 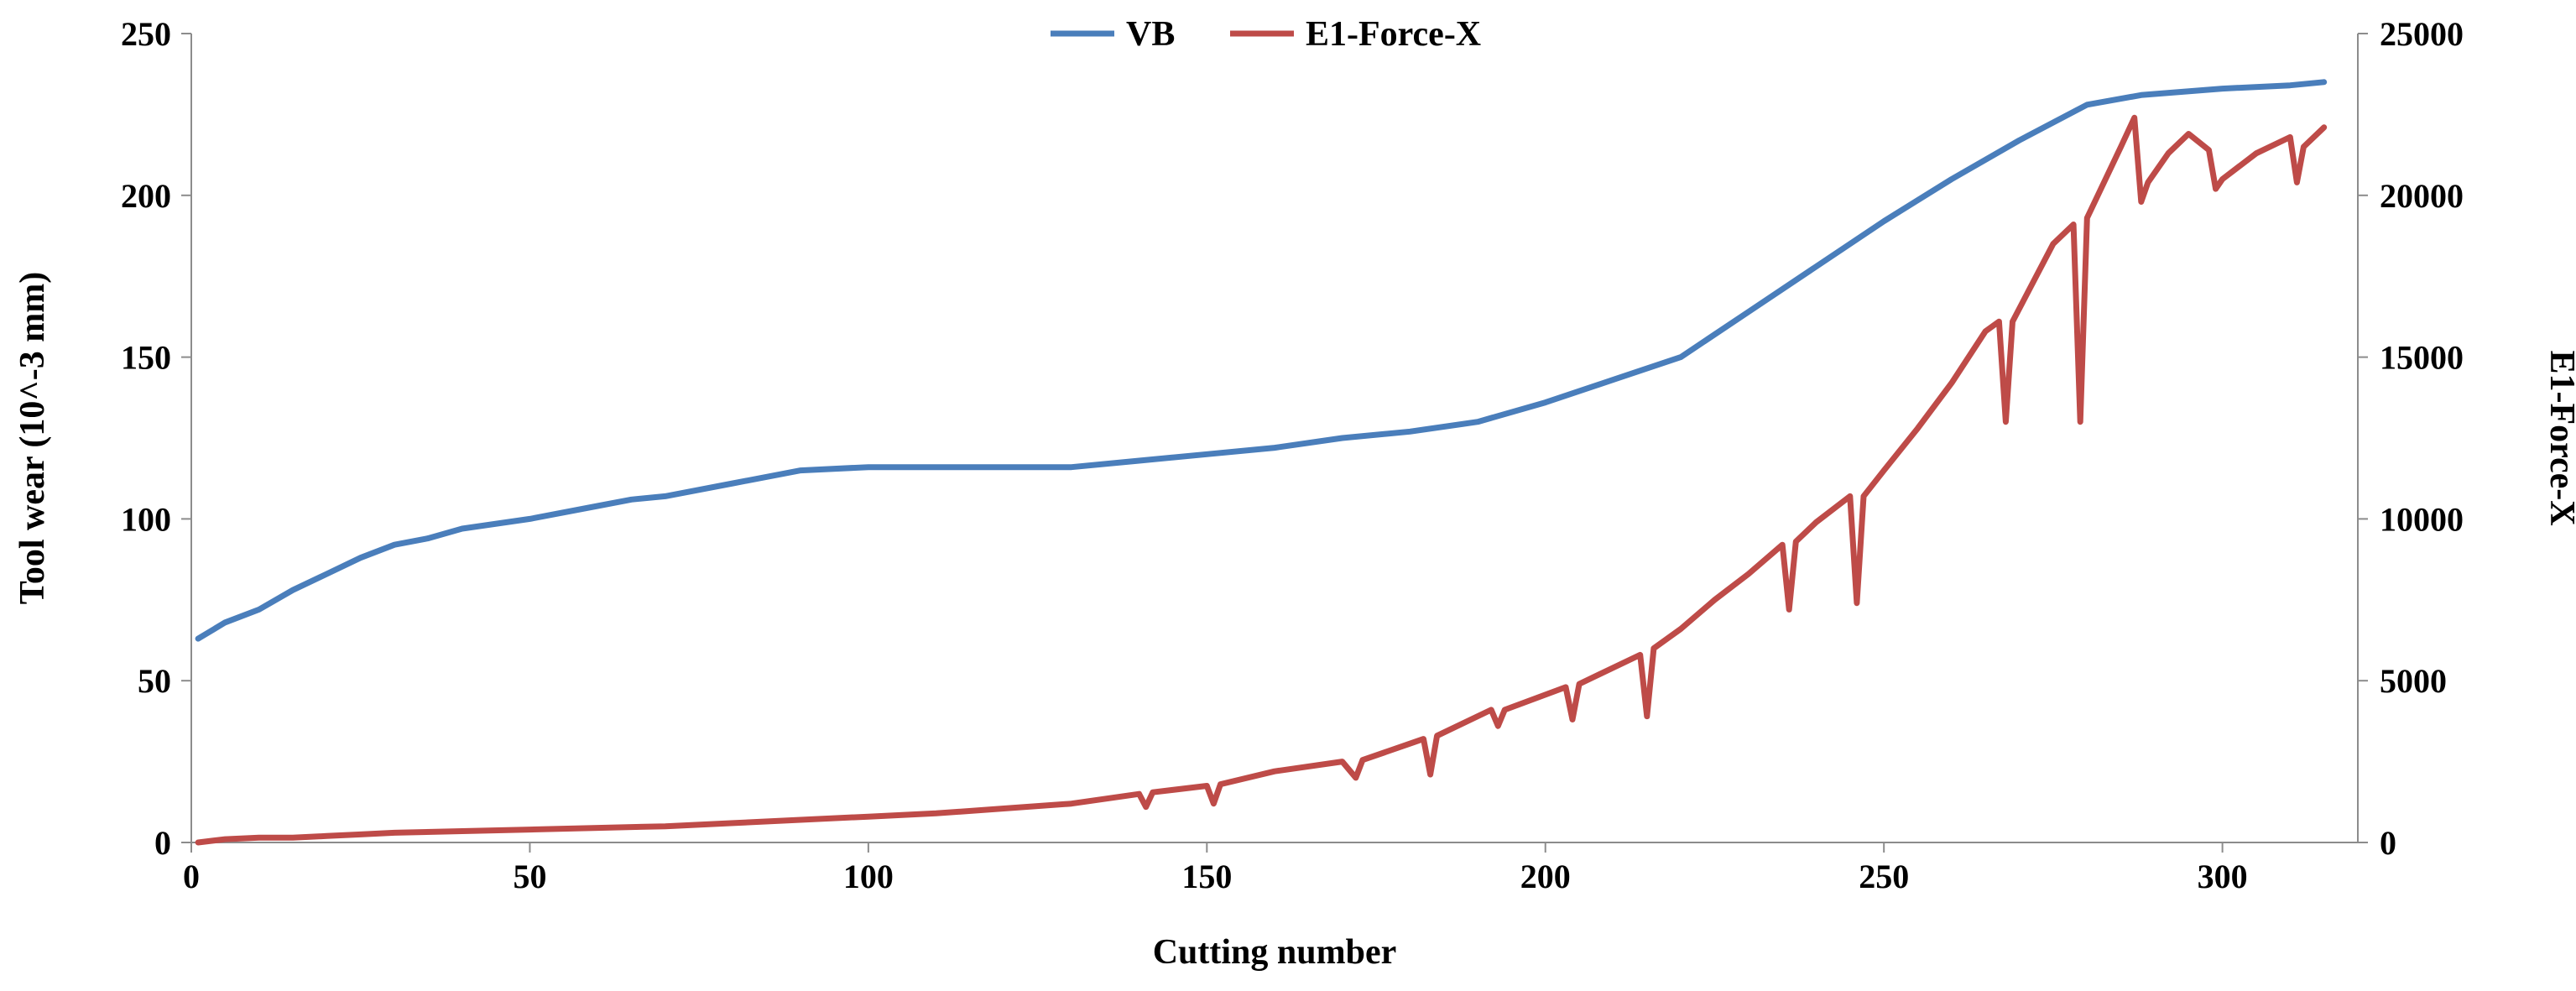 What do you see at coordinates (2413, 681) in the screenshot?
I see `y2-tick-label: 5000` at bounding box center [2413, 681].